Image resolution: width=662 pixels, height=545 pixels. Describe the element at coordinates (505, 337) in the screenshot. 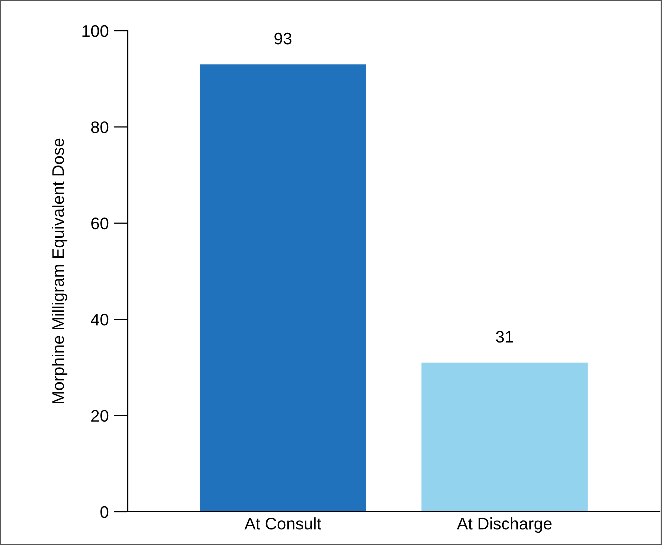

I see `data-label: 31` at that location.